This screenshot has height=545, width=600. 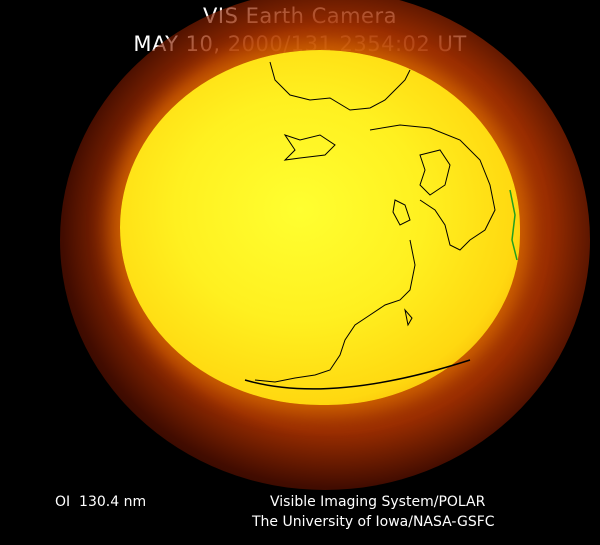 I want to click on instrument-credit: Visible Imaging System/POLAR, so click(x=378, y=502).